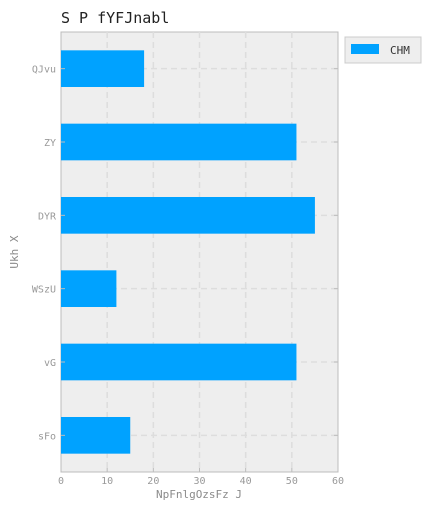  What do you see at coordinates (292, 481) in the screenshot?
I see `x-tick-label: 50` at bounding box center [292, 481].